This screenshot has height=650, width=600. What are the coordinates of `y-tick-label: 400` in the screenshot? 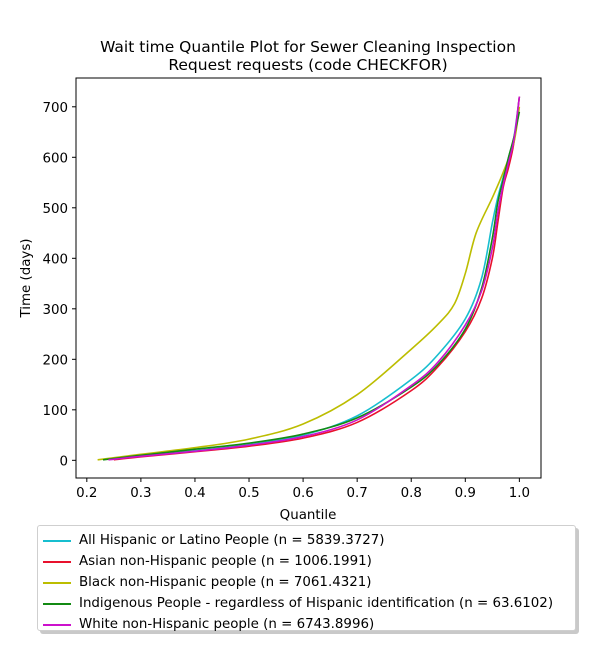 It's located at (55, 259).